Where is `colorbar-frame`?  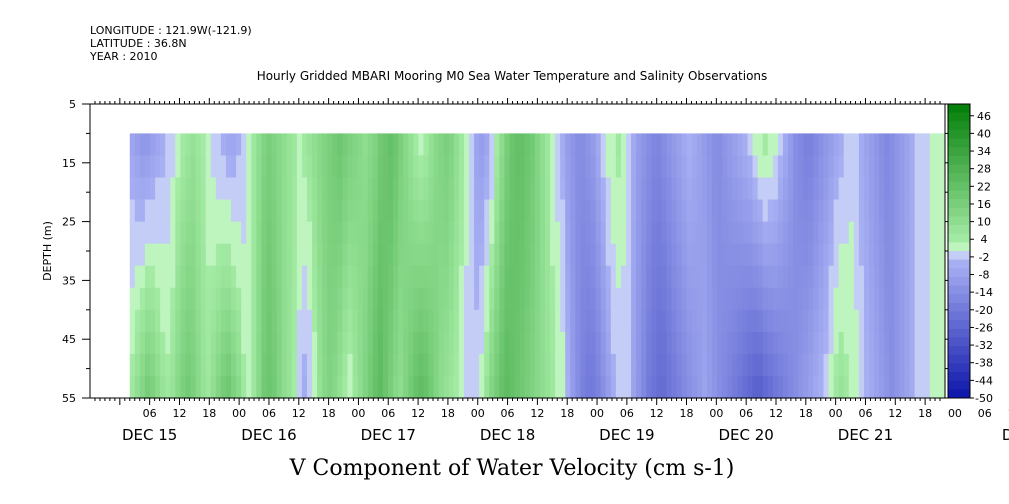 colorbar-frame is located at coordinates (959, 251).